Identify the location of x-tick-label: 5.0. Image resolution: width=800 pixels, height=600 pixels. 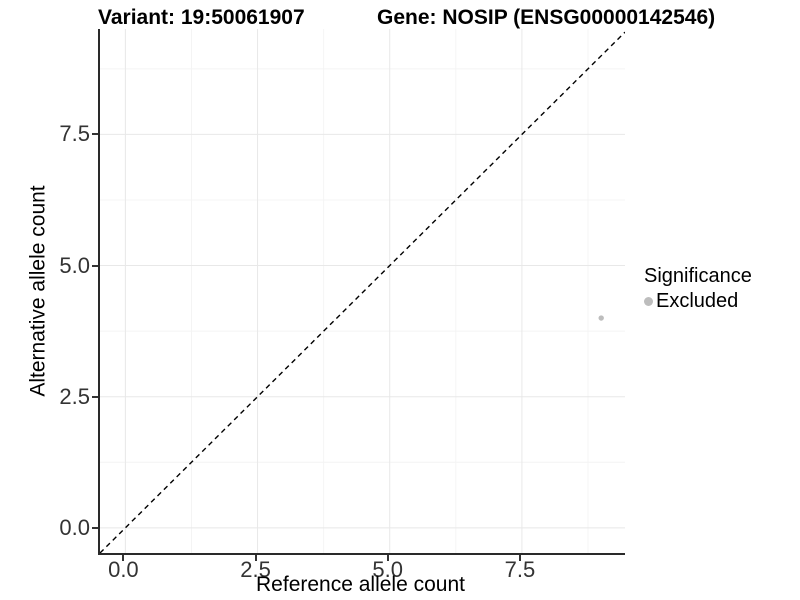
(388, 569).